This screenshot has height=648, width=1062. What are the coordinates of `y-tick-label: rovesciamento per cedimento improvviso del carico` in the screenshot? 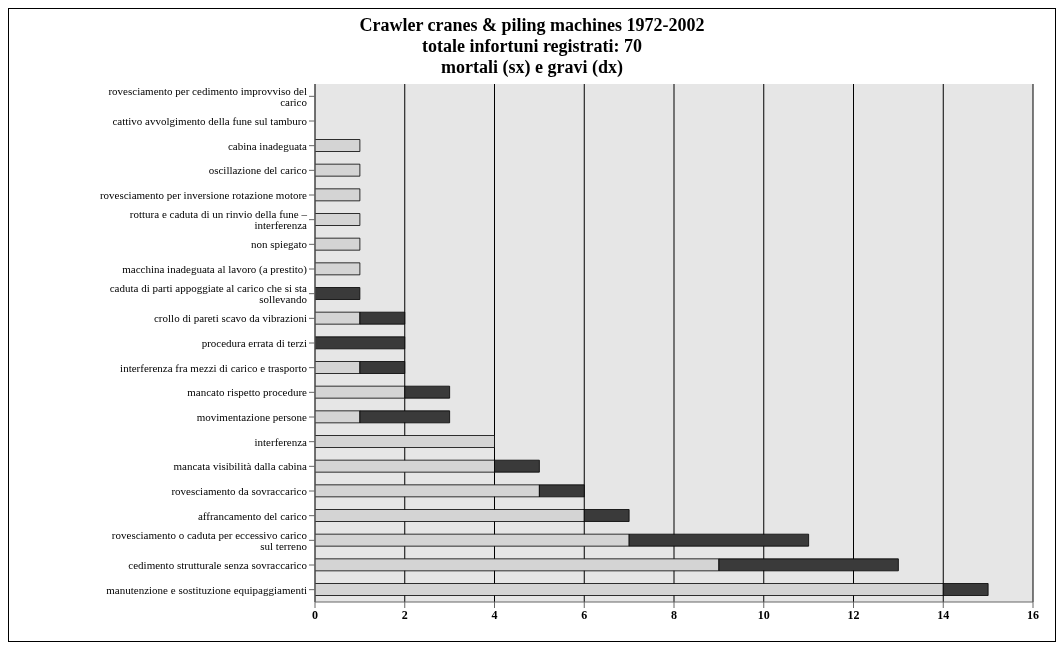 It's located at (208, 96).